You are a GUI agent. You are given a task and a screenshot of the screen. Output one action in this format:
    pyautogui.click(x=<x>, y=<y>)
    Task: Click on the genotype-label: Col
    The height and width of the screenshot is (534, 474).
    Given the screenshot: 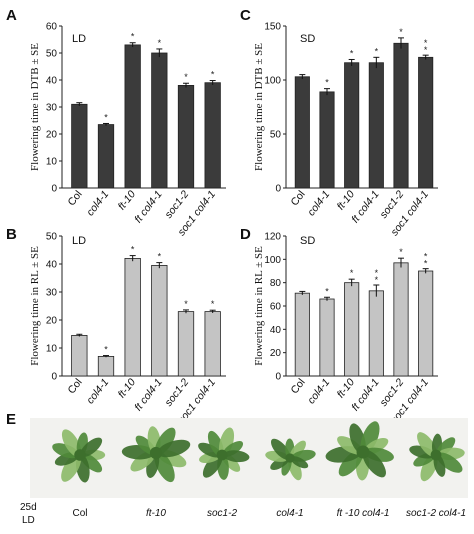 What is the action you would take?
    pyautogui.click(x=79, y=513)
    